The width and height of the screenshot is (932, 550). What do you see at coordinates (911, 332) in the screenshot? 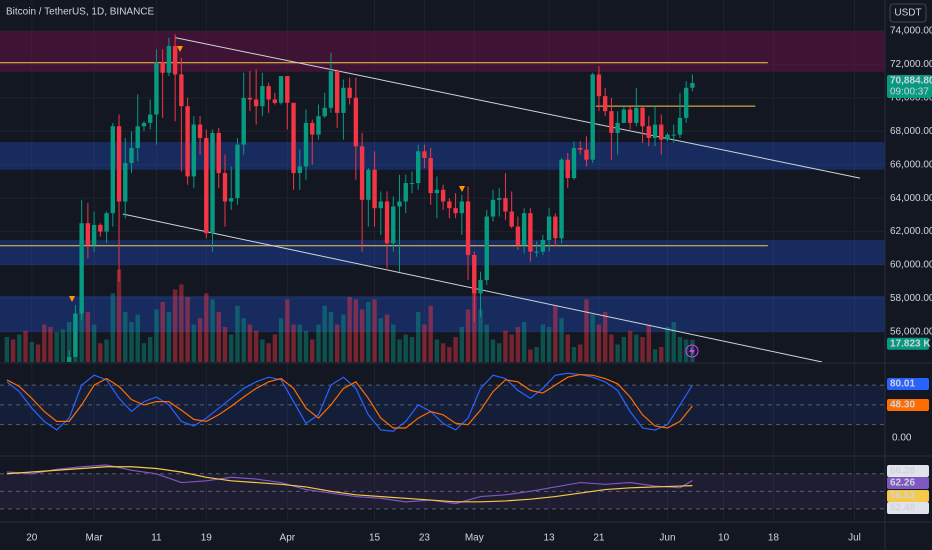
I see `y-tick-label: 56,000.00` at bounding box center [911, 332].